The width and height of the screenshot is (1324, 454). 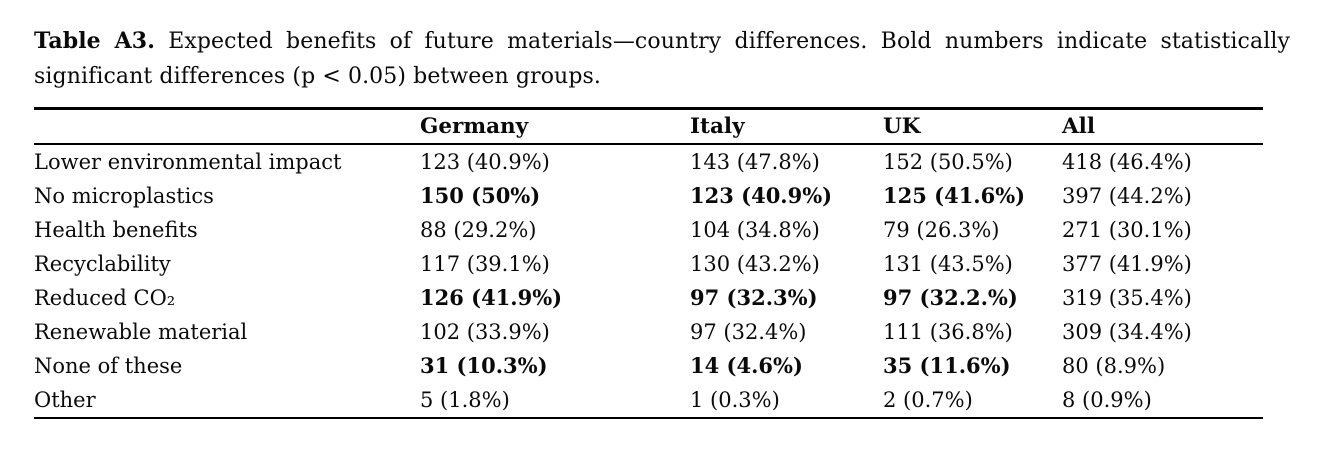 What do you see at coordinates (755, 264) in the screenshot?
I see `value-cell-italy: 130 (43.2%)` at bounding box center [755, 264].